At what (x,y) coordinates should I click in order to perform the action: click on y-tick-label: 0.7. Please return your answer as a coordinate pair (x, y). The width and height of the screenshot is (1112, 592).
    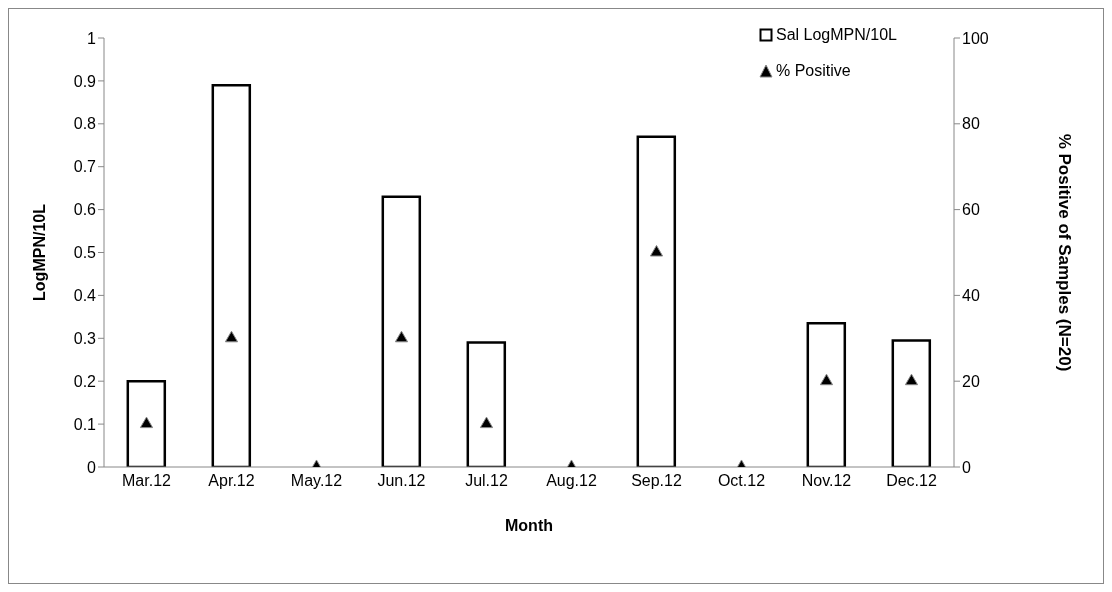
    Looking at the image, I should click on (85, 167).